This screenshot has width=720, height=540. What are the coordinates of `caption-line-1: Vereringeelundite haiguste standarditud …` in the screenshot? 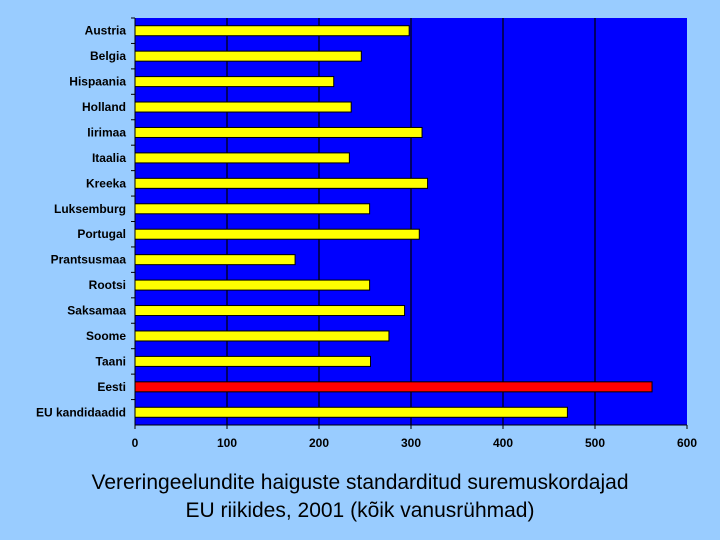 It's located at (360, 482).